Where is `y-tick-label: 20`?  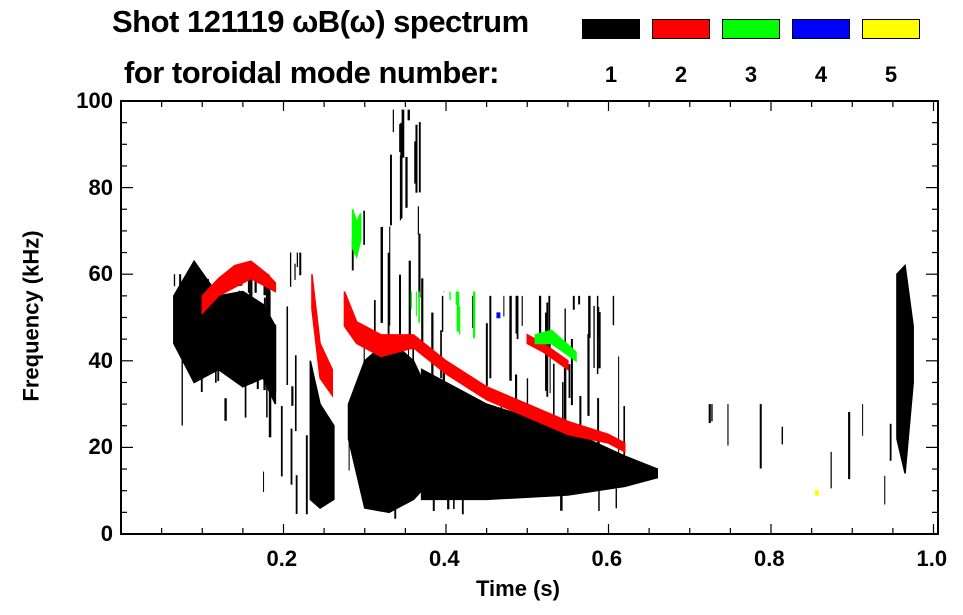 y-tick-label: 20 is located at coordinates (100, 447).